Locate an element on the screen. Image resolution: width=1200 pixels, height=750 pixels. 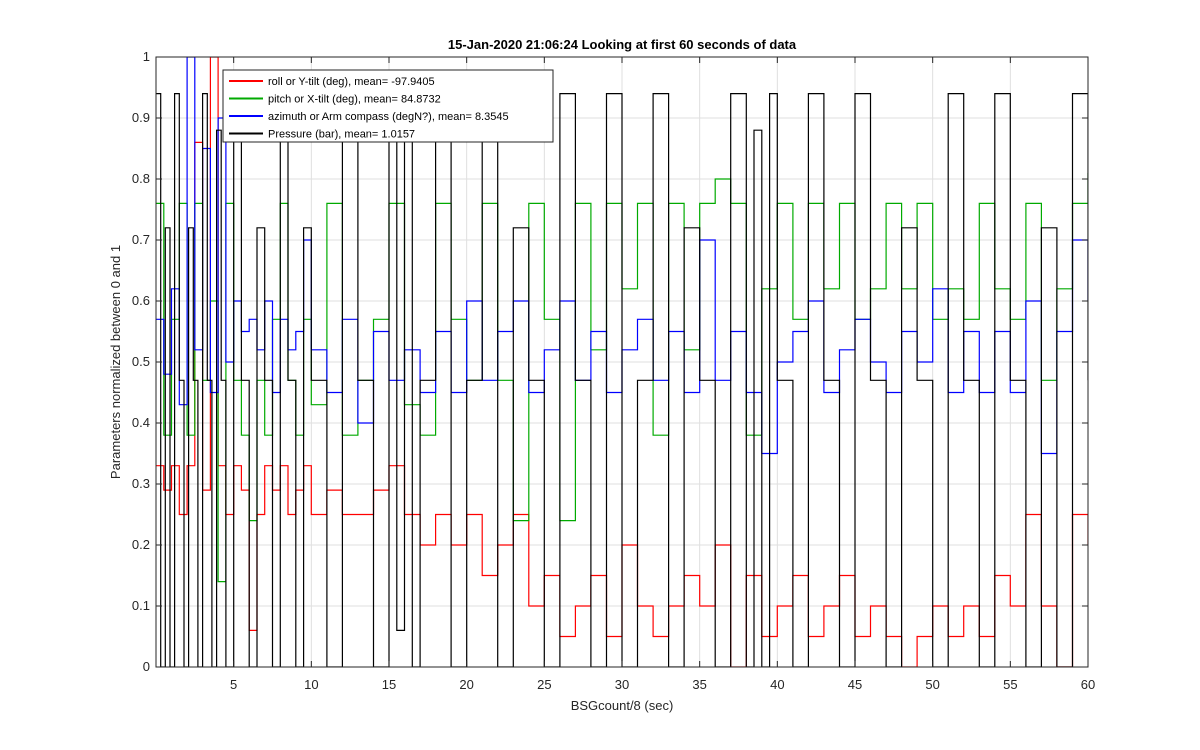
y-tick-label: 0.5 is located at coordinates (141, 361).